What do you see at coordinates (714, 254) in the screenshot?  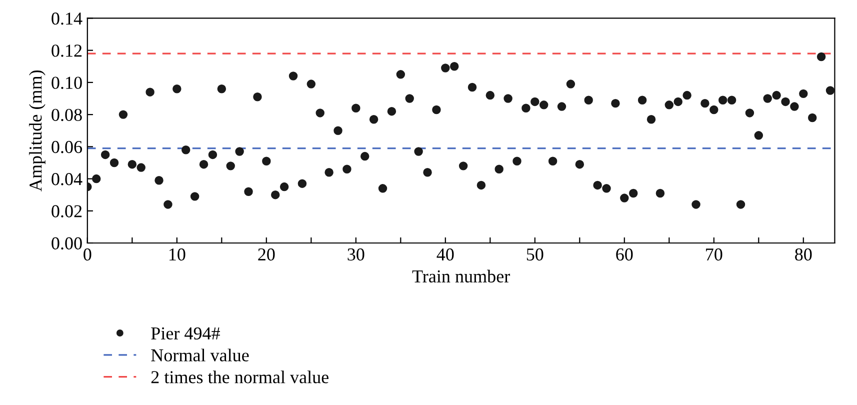 I see `x-tick-label: 70` at bounding box center [714, 254].